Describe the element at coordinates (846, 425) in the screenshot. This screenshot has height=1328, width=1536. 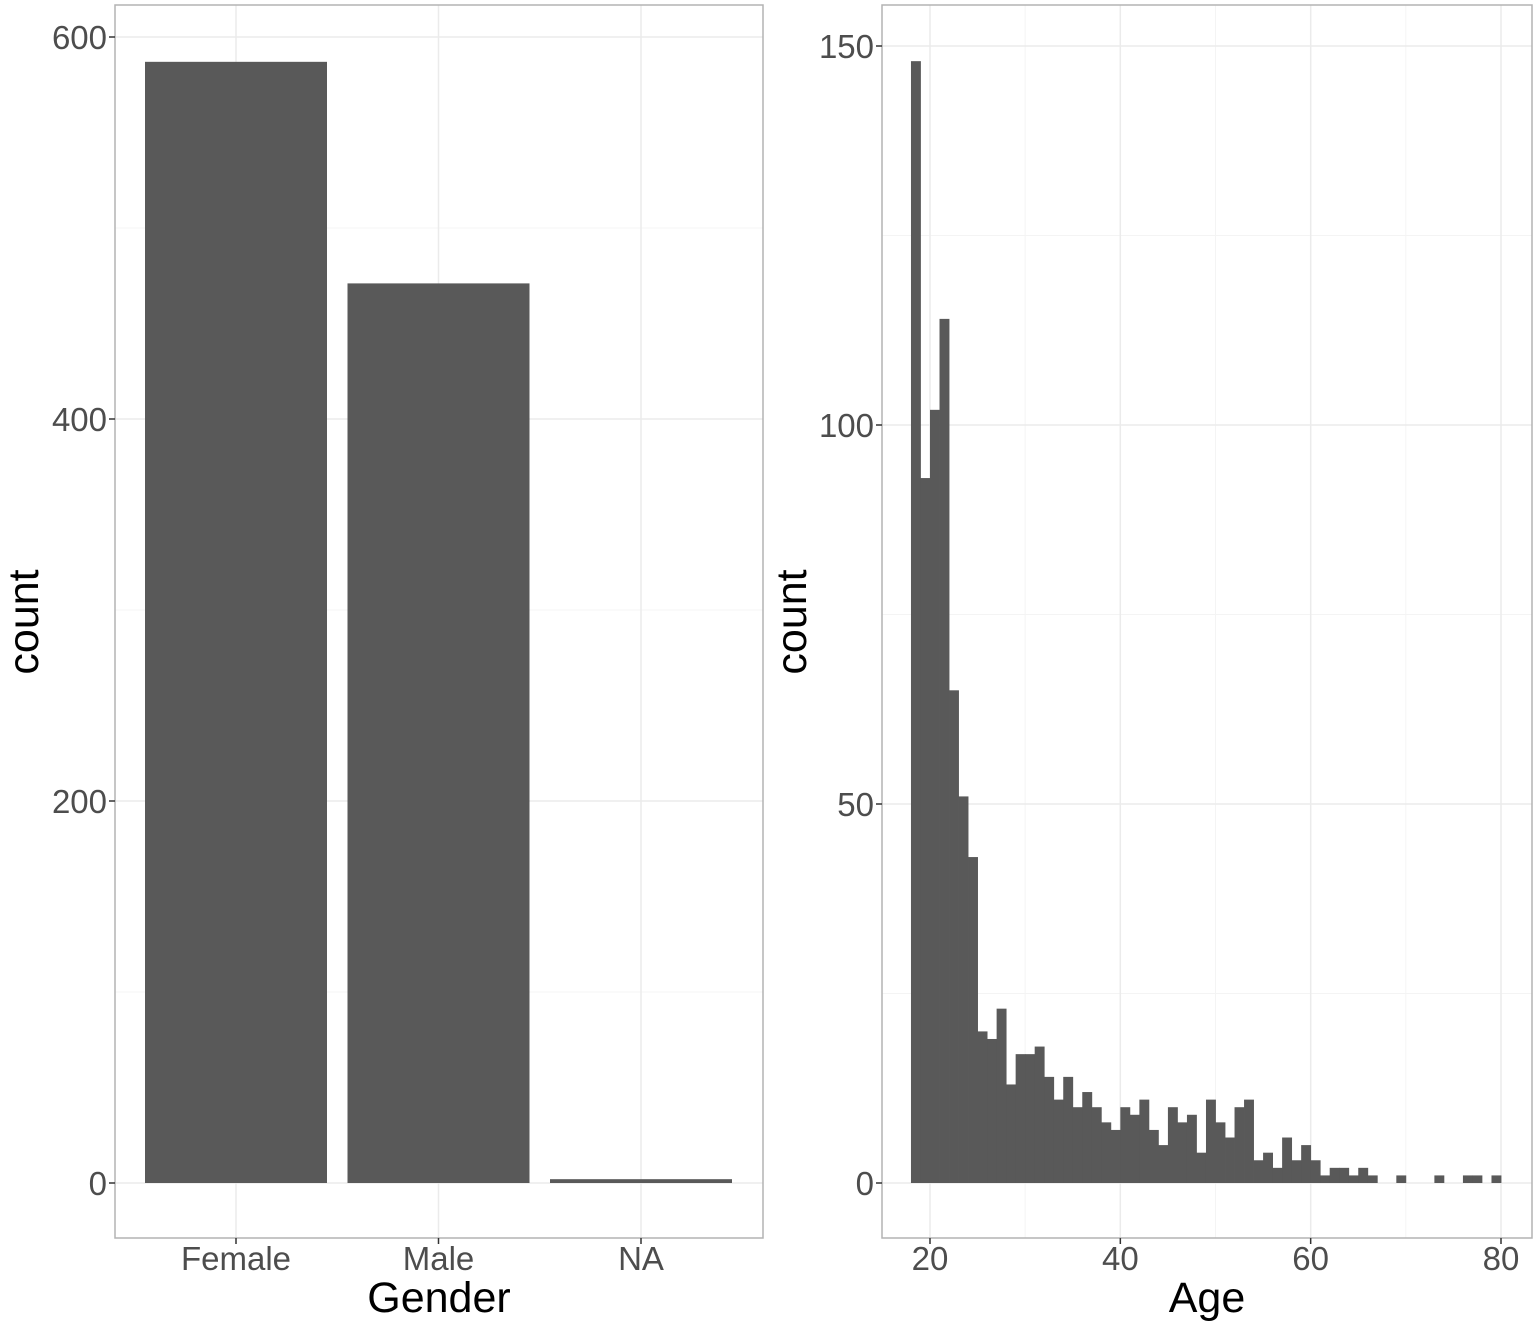
I see `y-tick-label: 100` at that location.